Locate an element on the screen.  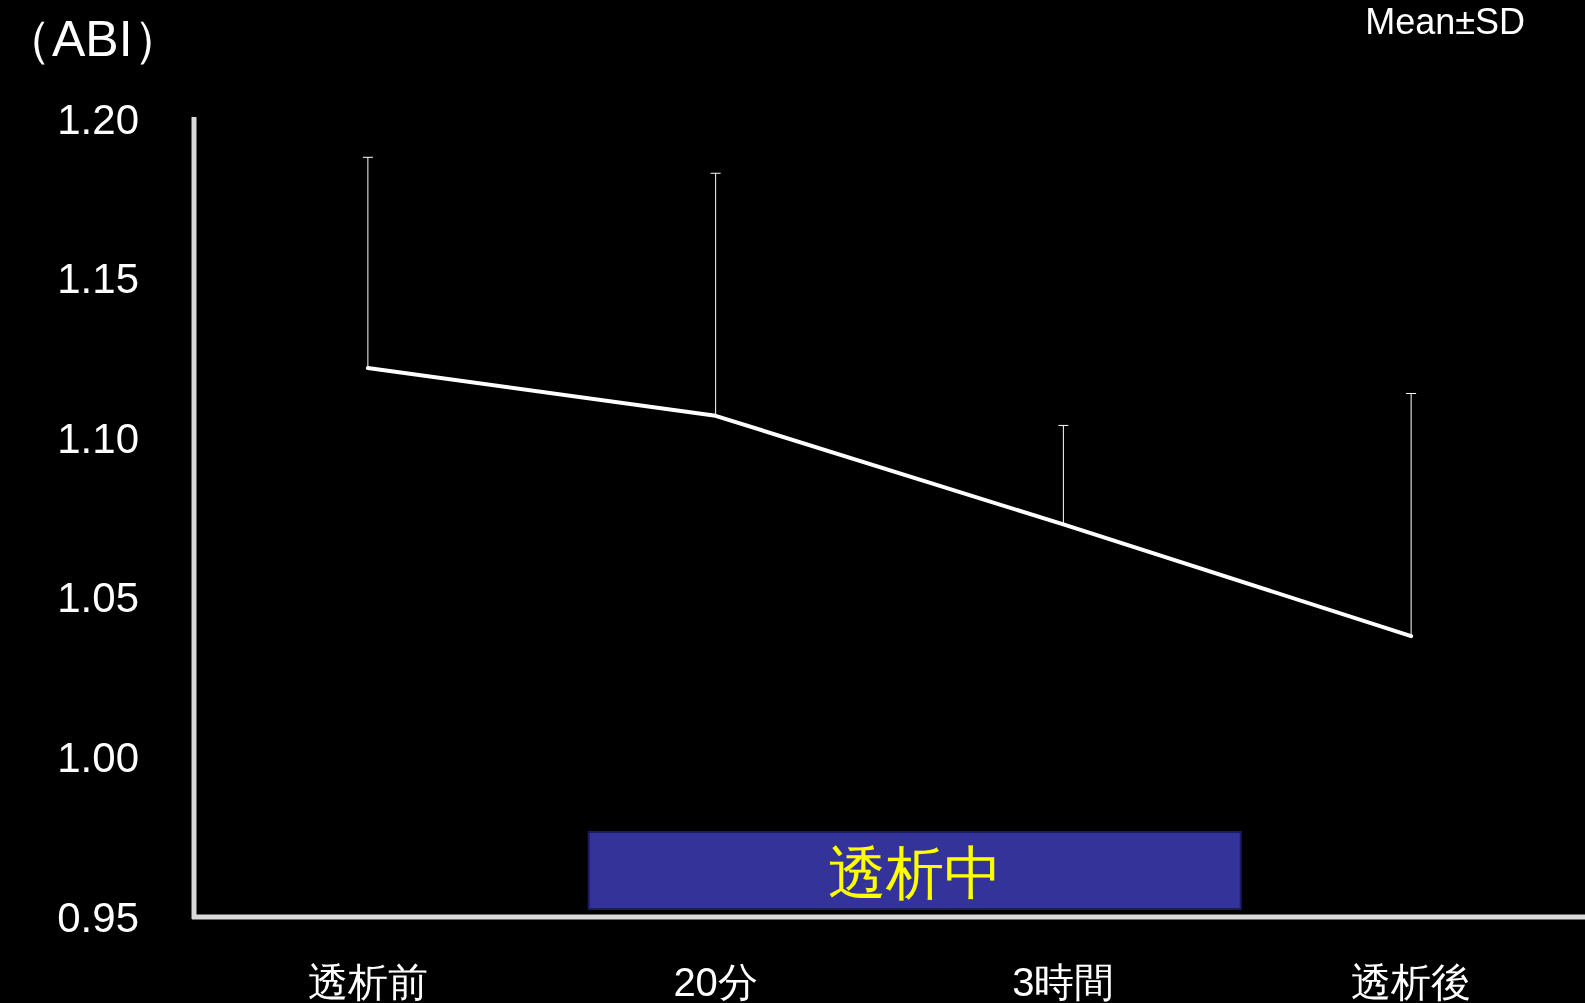
y-tick-label: 1.00 is located at coordinates (98, 757).